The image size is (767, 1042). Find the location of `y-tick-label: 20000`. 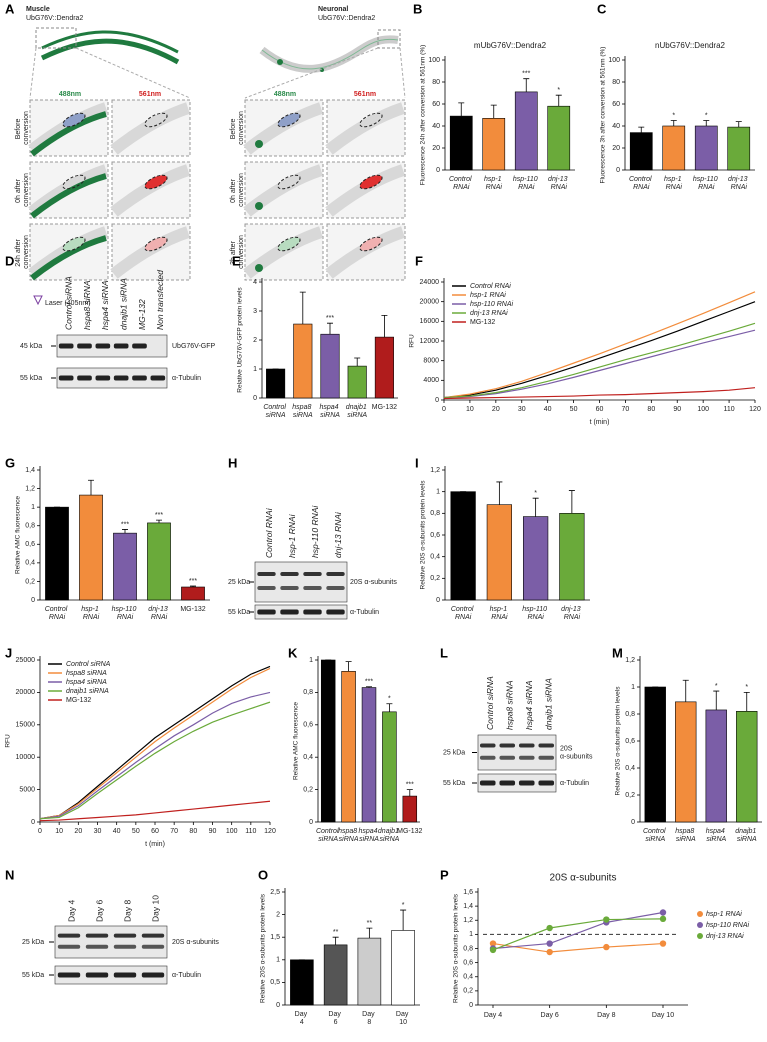

y-tick-label: 20000 is located at coordinates (26, 692).